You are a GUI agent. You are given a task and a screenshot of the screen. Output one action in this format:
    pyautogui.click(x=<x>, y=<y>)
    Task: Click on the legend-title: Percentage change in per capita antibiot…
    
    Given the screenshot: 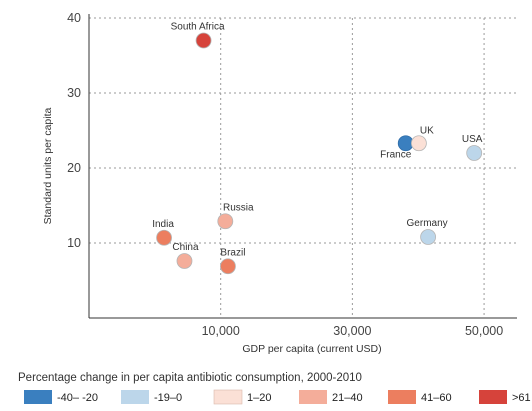 What is the action you would take?
    pyautogui.click(x=190, y=378)
    